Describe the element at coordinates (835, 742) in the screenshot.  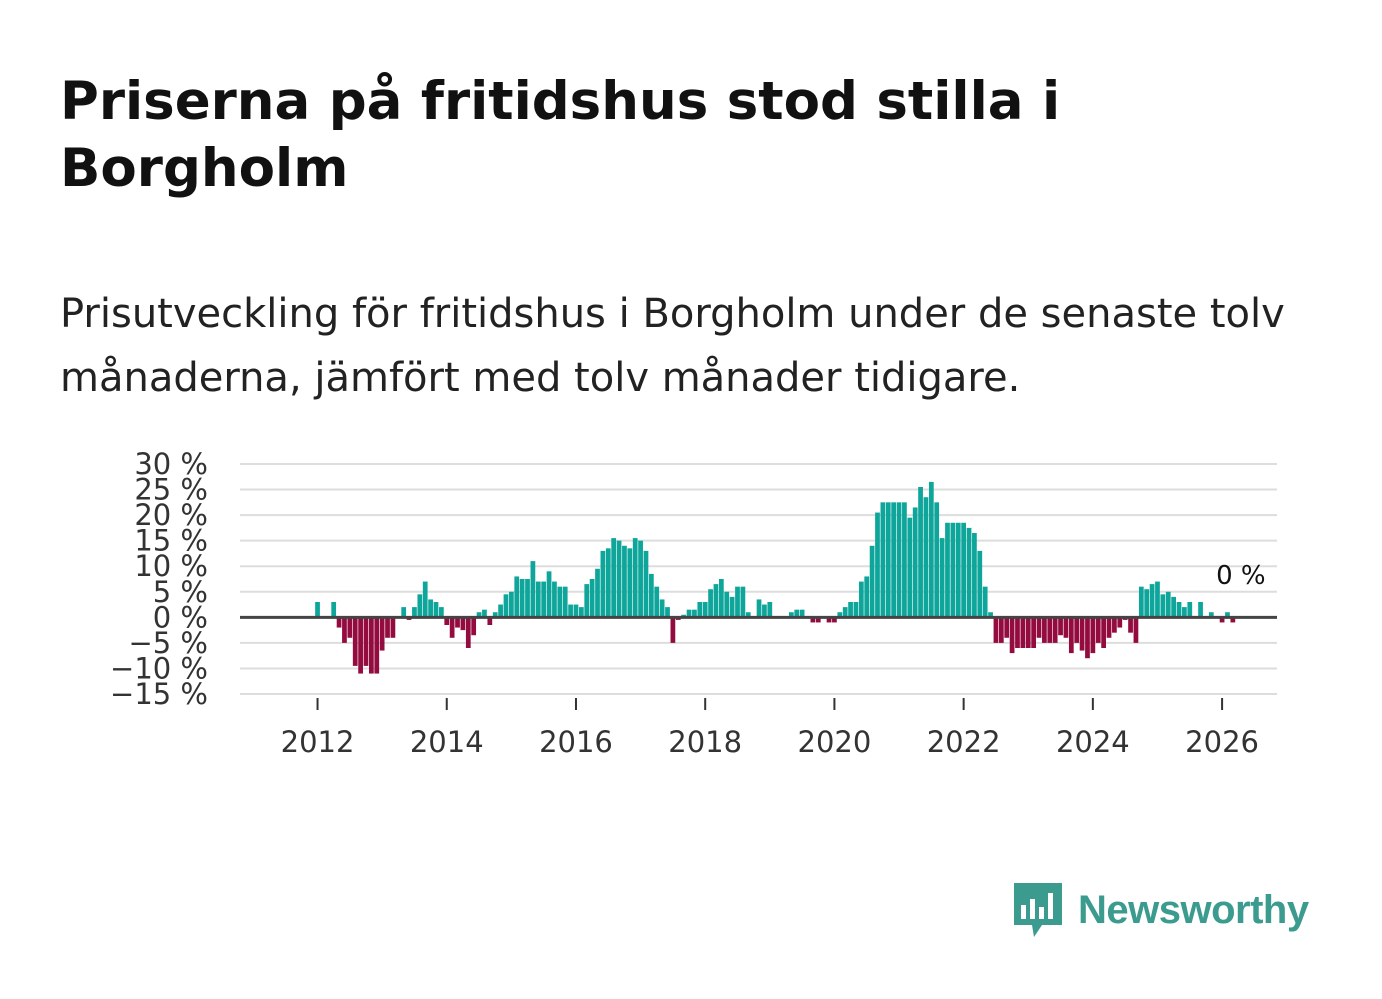
I see `x-tick-label: 2020` at that location.